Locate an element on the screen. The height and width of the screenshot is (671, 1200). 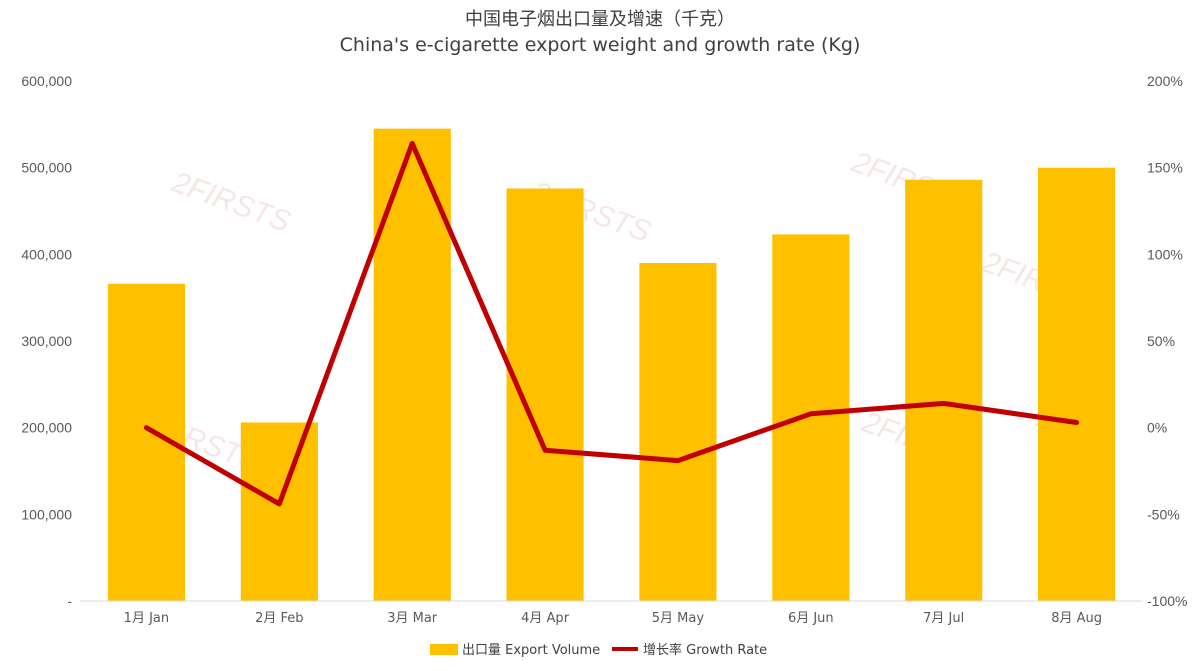
category-label: 8月 Aug is located at coordinates (1076, 618).